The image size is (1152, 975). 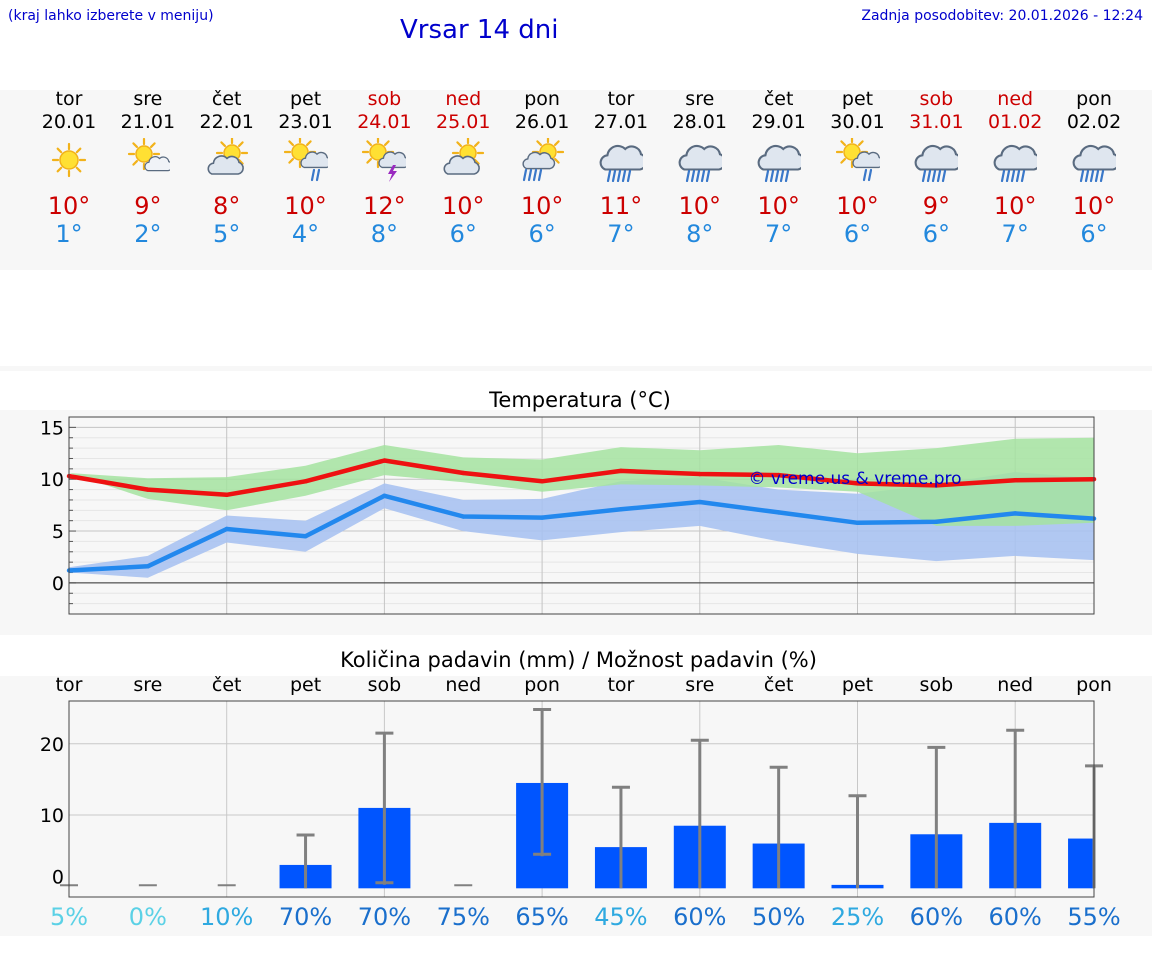 I want to click on precipitation-day-name: čet, so click(x=778, y=685).